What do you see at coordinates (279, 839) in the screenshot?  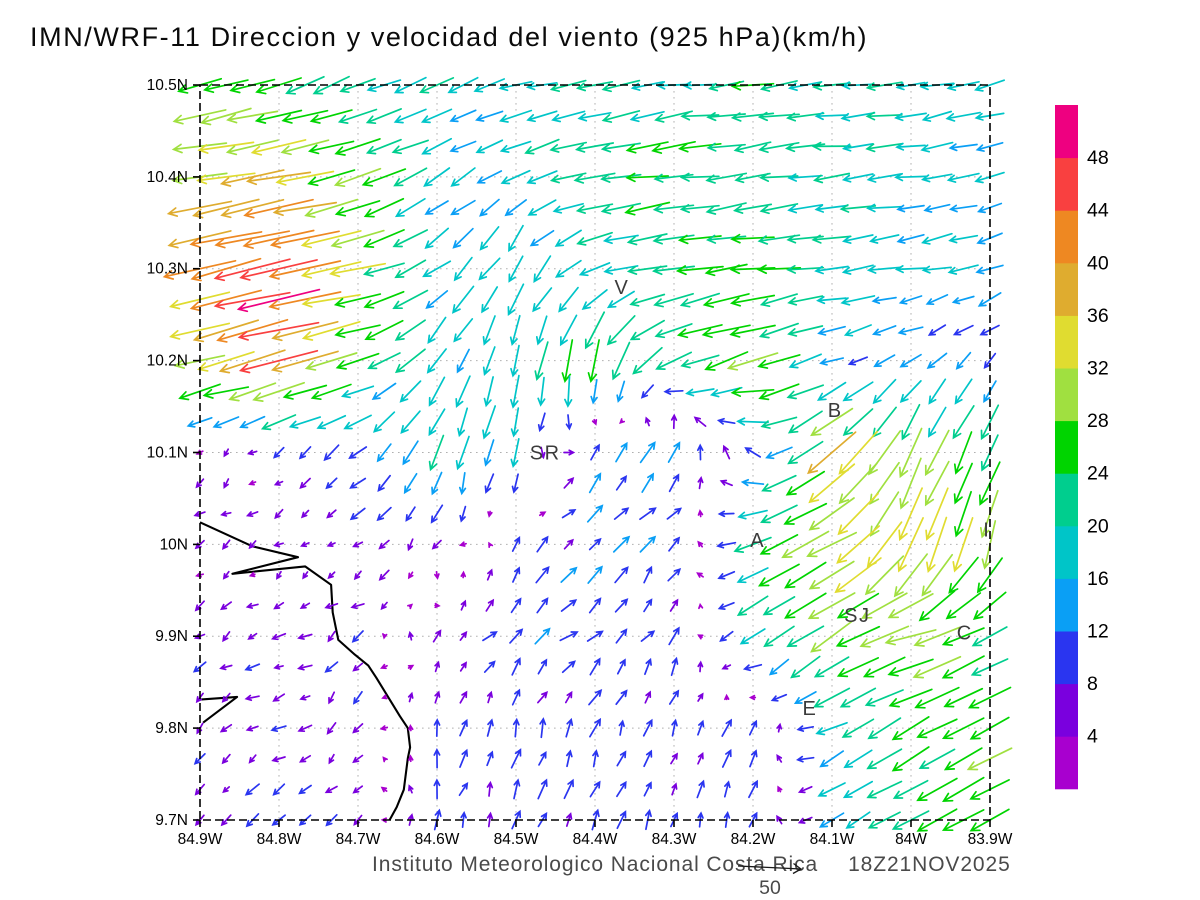 I see `x-tick-label: 84.8W` at bounding box center [279, 839].